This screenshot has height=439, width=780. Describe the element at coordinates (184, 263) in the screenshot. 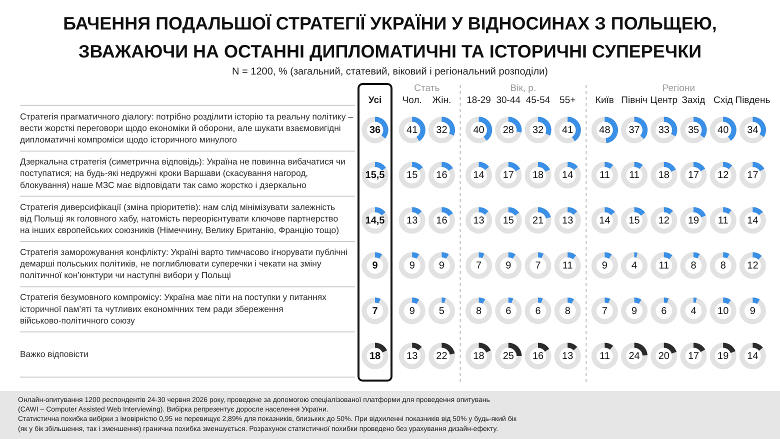

I see `text: Стратегія заморожування конфлікту: Україні варто тимчасово ігнорувати публічні демарші польських політиків, не поглиблювати суперечки і чекати на зміну політичної кон’юнктури чи наступні вибори у Польщі` at that location.